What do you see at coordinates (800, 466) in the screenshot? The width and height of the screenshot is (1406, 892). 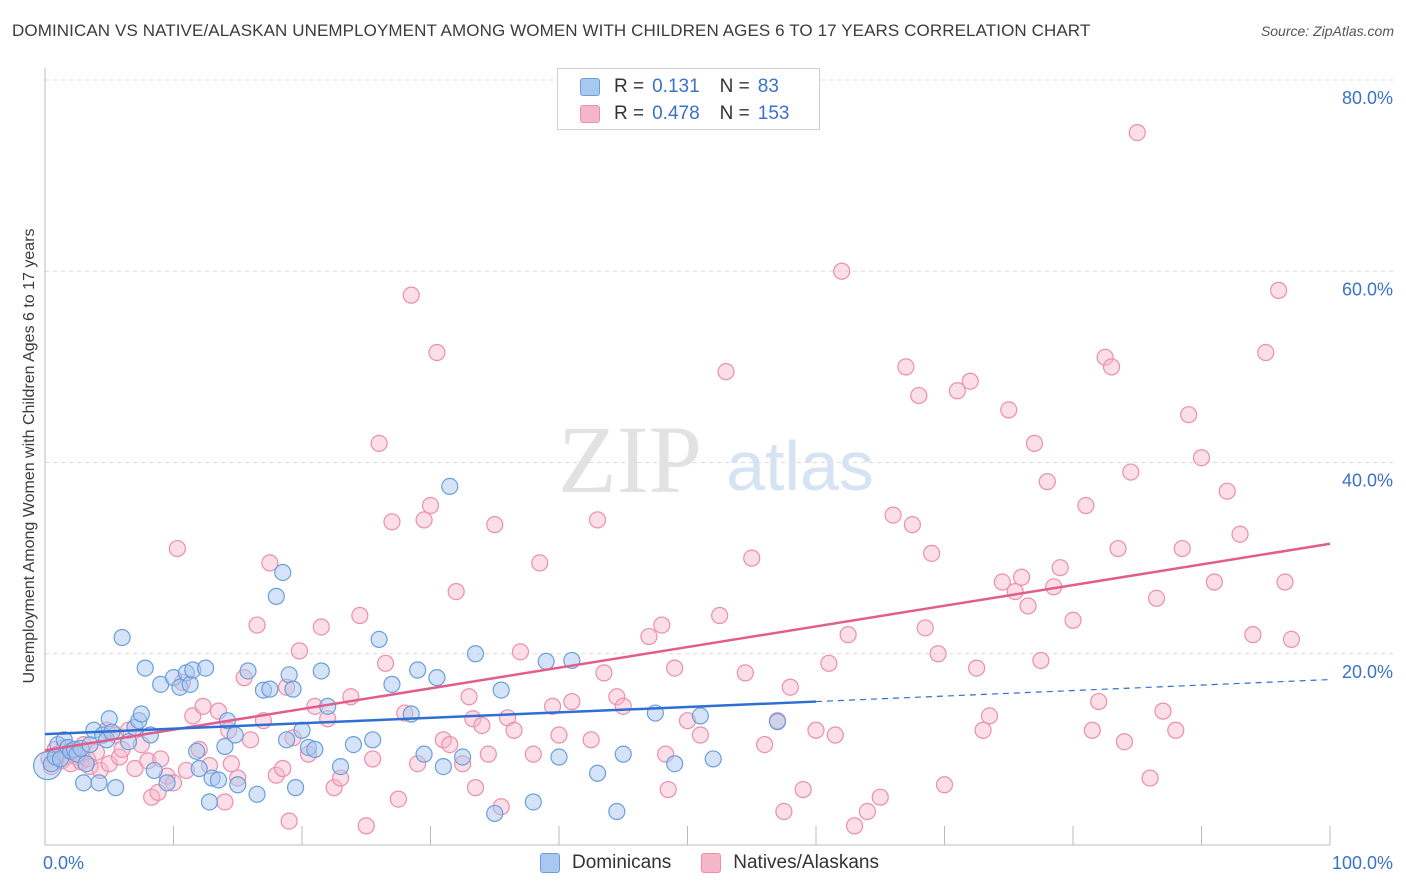 I see `watermark-atlas: atlas` at bounding box center [800, 466].